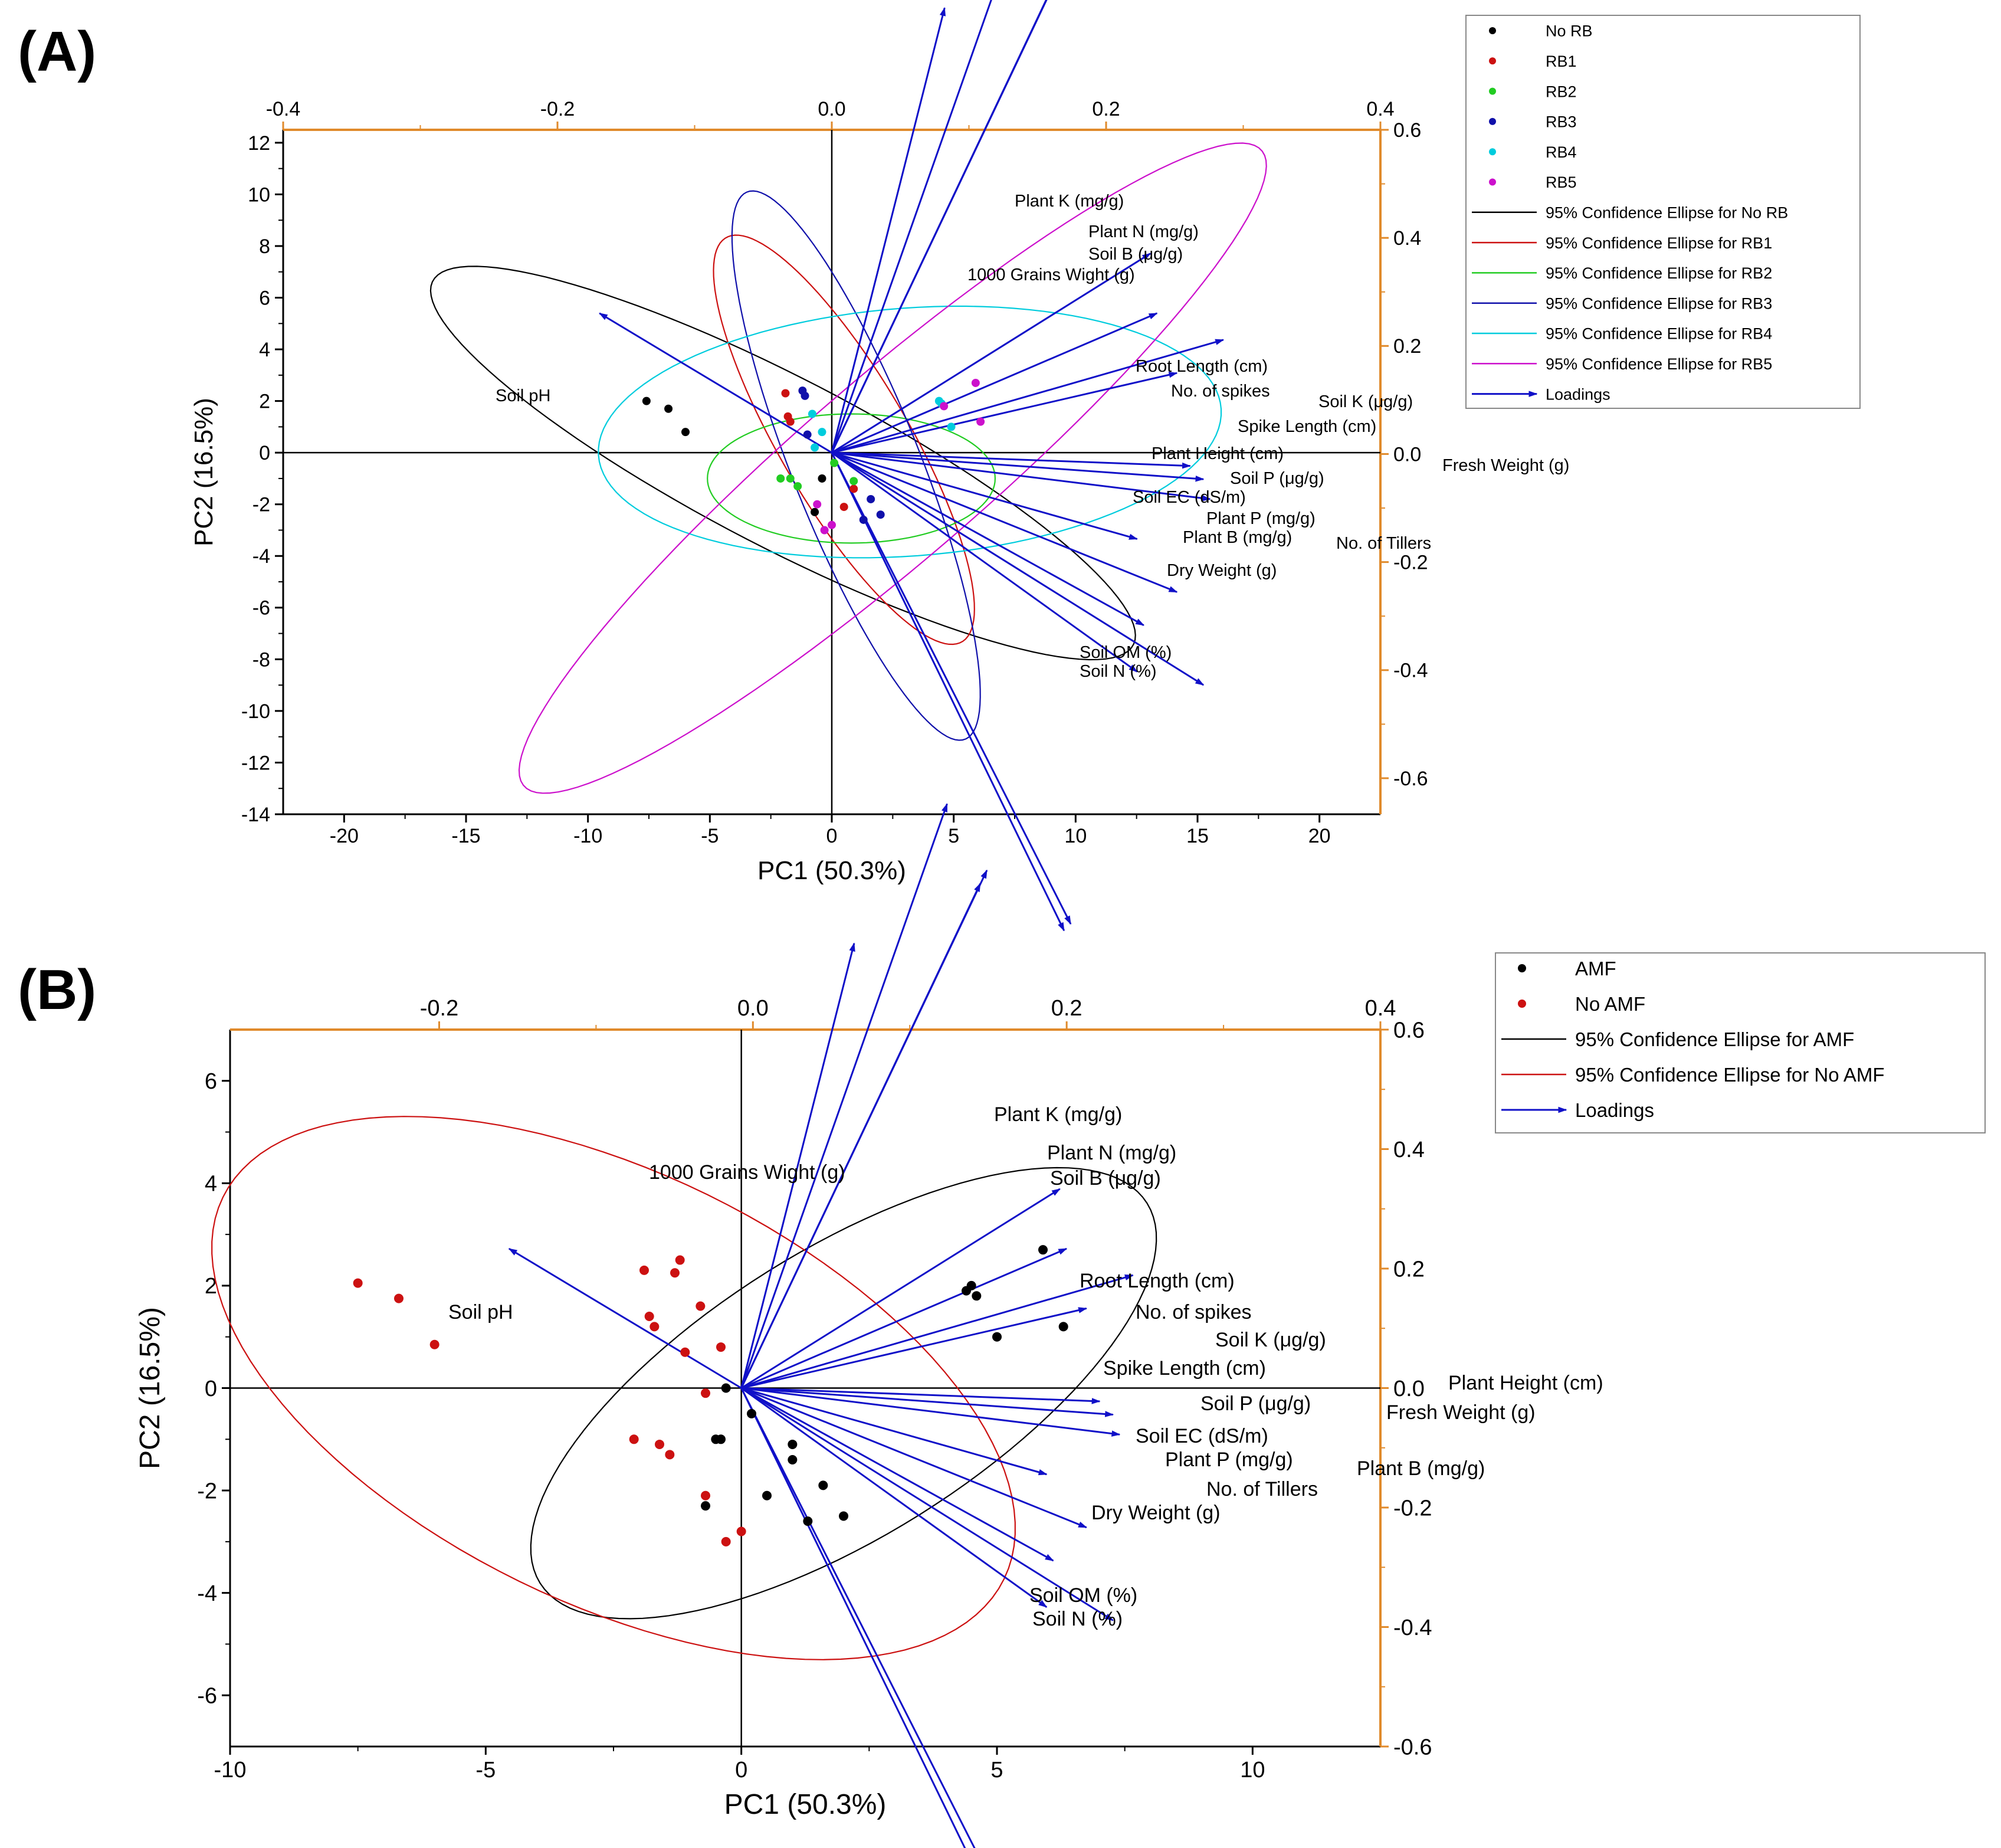  What do you see at coordinates (231, 1770) in the screenshot?
I see `x-tick-label: -10` at bounding box center [231, 1770].